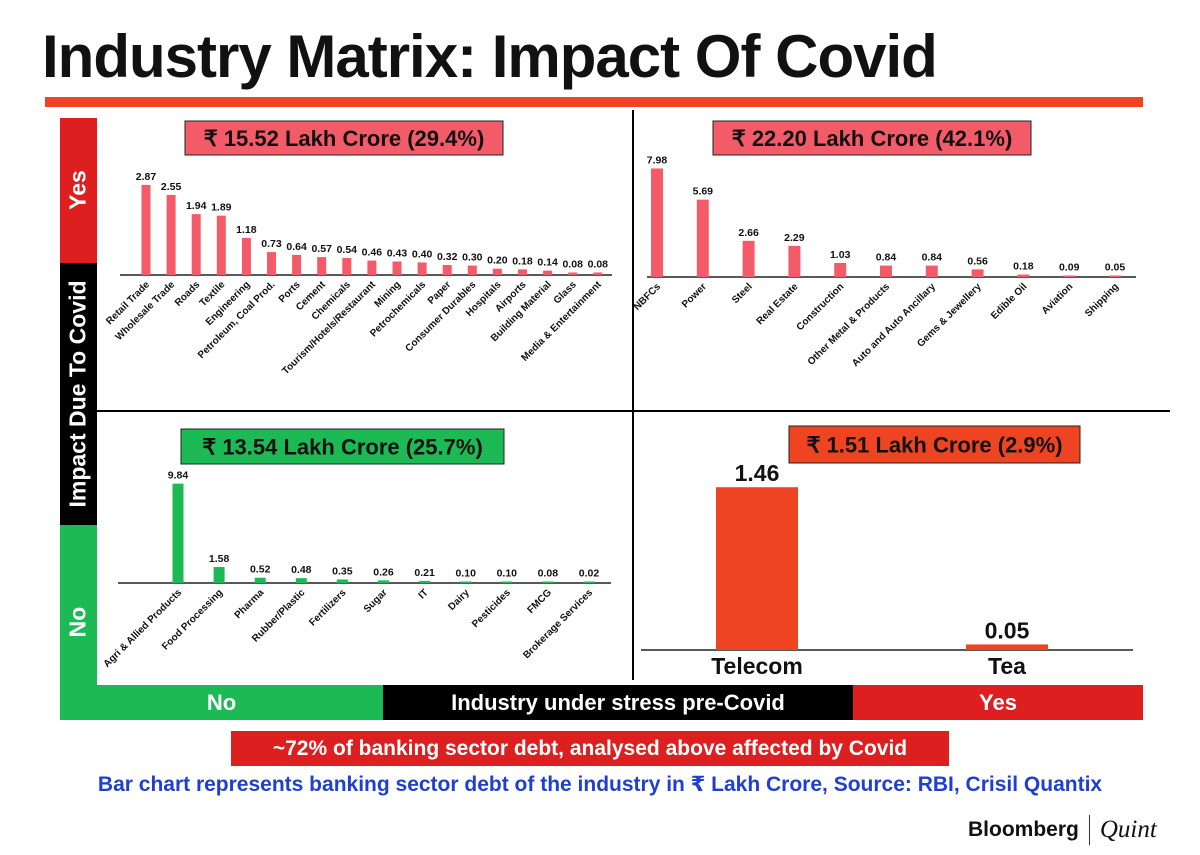 This screenshot has height=855, width=1200. I want to click on q2-bar-aviation, so click(1069, 276).